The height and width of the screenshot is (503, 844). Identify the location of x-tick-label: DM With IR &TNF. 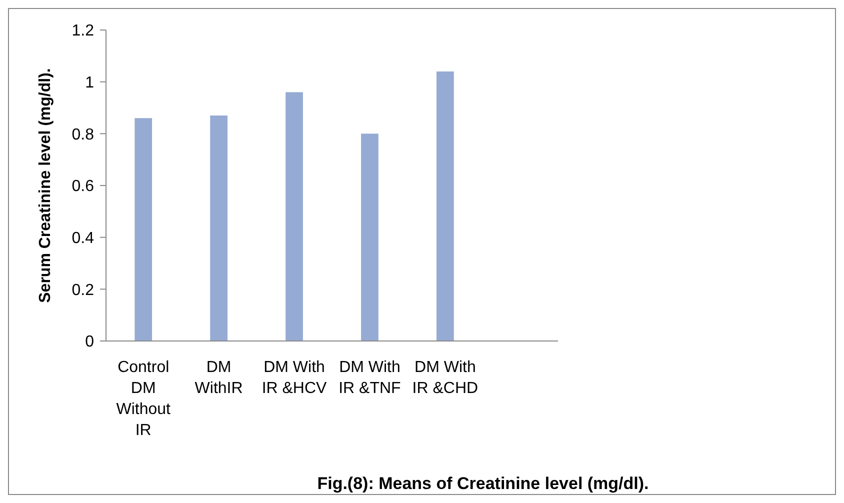
(370, 378).